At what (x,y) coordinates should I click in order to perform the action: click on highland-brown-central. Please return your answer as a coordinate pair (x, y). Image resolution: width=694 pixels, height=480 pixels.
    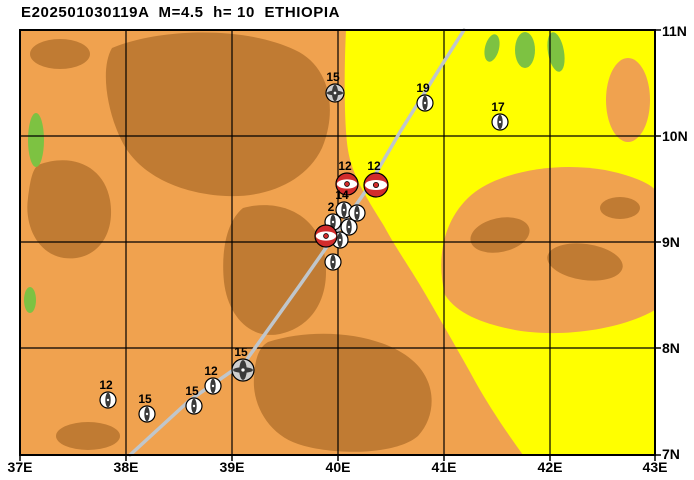
    Looking at the image, I should click on (275, 270).